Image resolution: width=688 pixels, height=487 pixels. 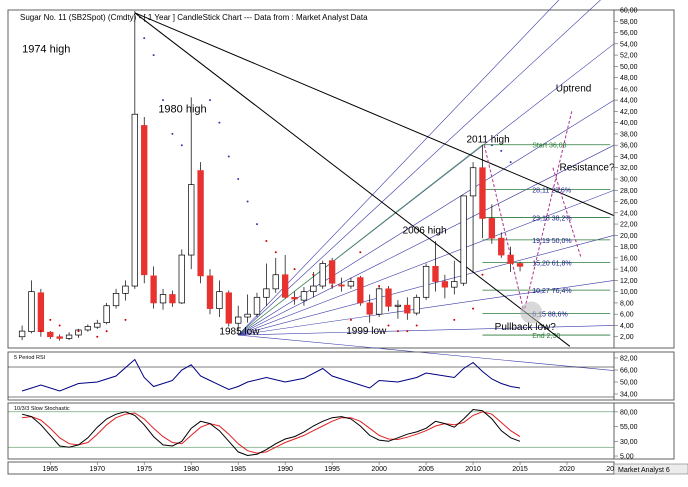 What do you see at coordinates (332, 469) in the screenshot?
I see `x-tick-label: 1995` at bounding box center [332, 469].